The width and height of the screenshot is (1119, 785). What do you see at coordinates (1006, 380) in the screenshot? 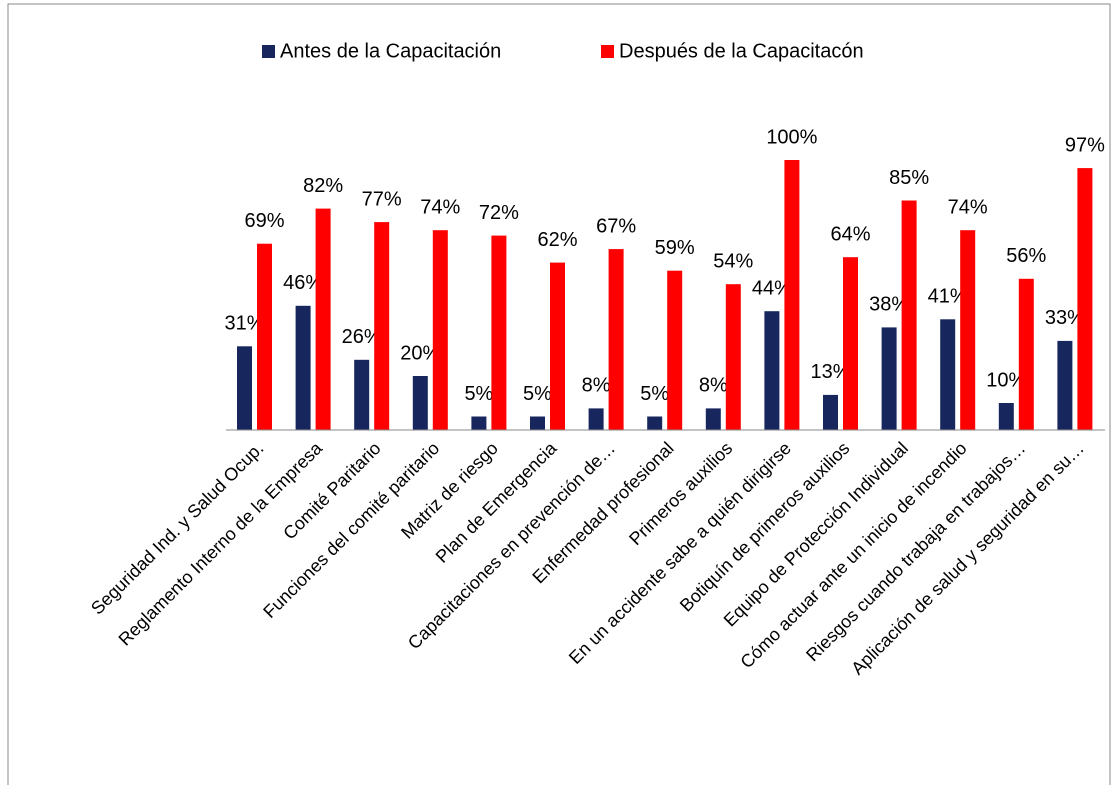
I see `data-label: 10%` at bounding box center [1006, 380].